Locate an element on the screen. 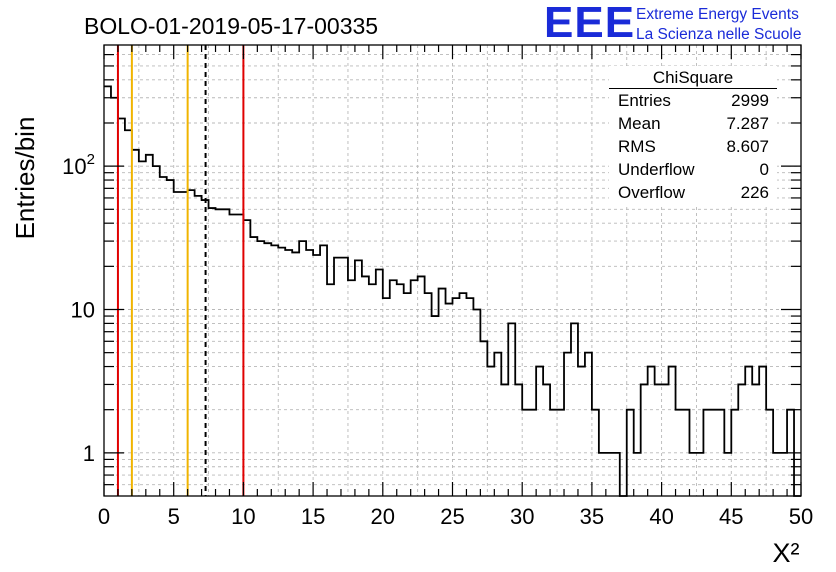 This screenshot has width=836, height=572. stats-value: 0 is located at coordinates (764, 169).